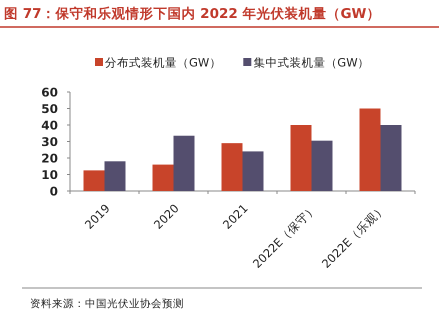 This screenshot has width=439, height=320. I want to click on y-tick-label: 10, so click(49, 175).